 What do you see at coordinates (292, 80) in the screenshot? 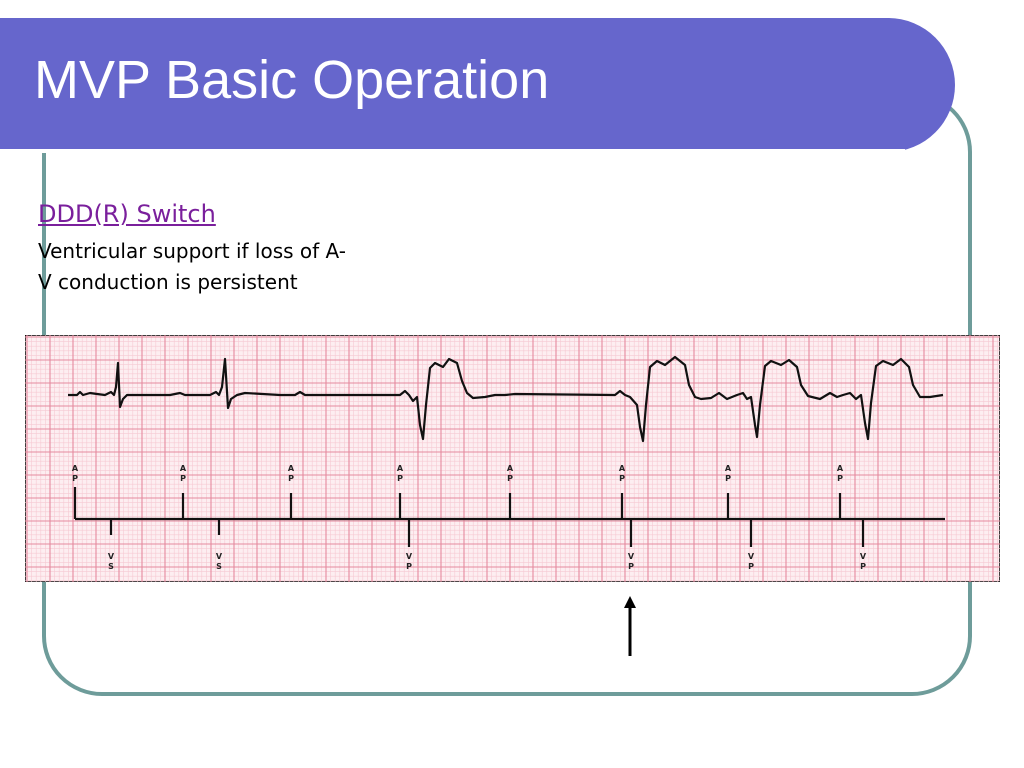
I see `page-title: MVP Basic Operation` at bounding box center [292, 80].